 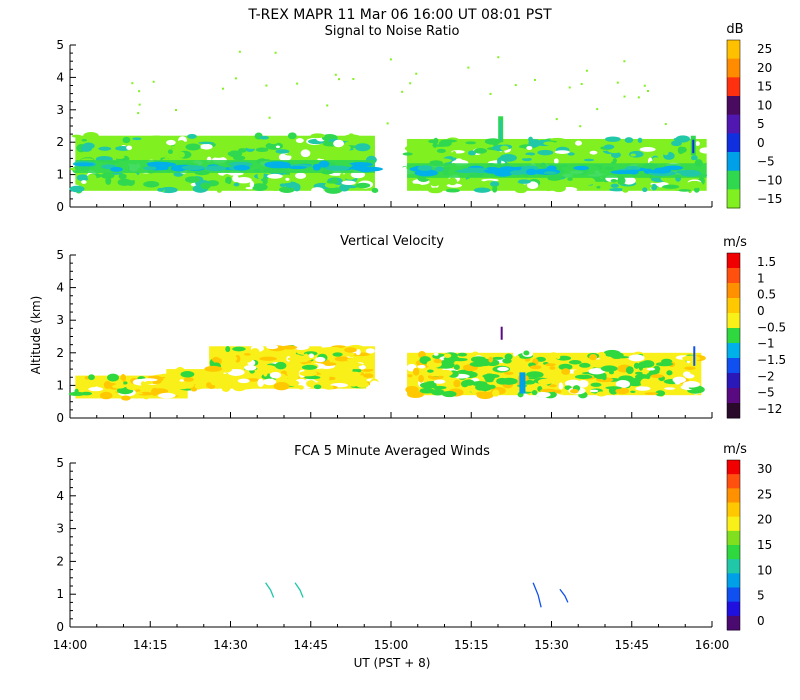 What do you see at coordinates (60, 627) in the screenshot?
I see `y-tick-label: 0` at bounding box center [60, 627].